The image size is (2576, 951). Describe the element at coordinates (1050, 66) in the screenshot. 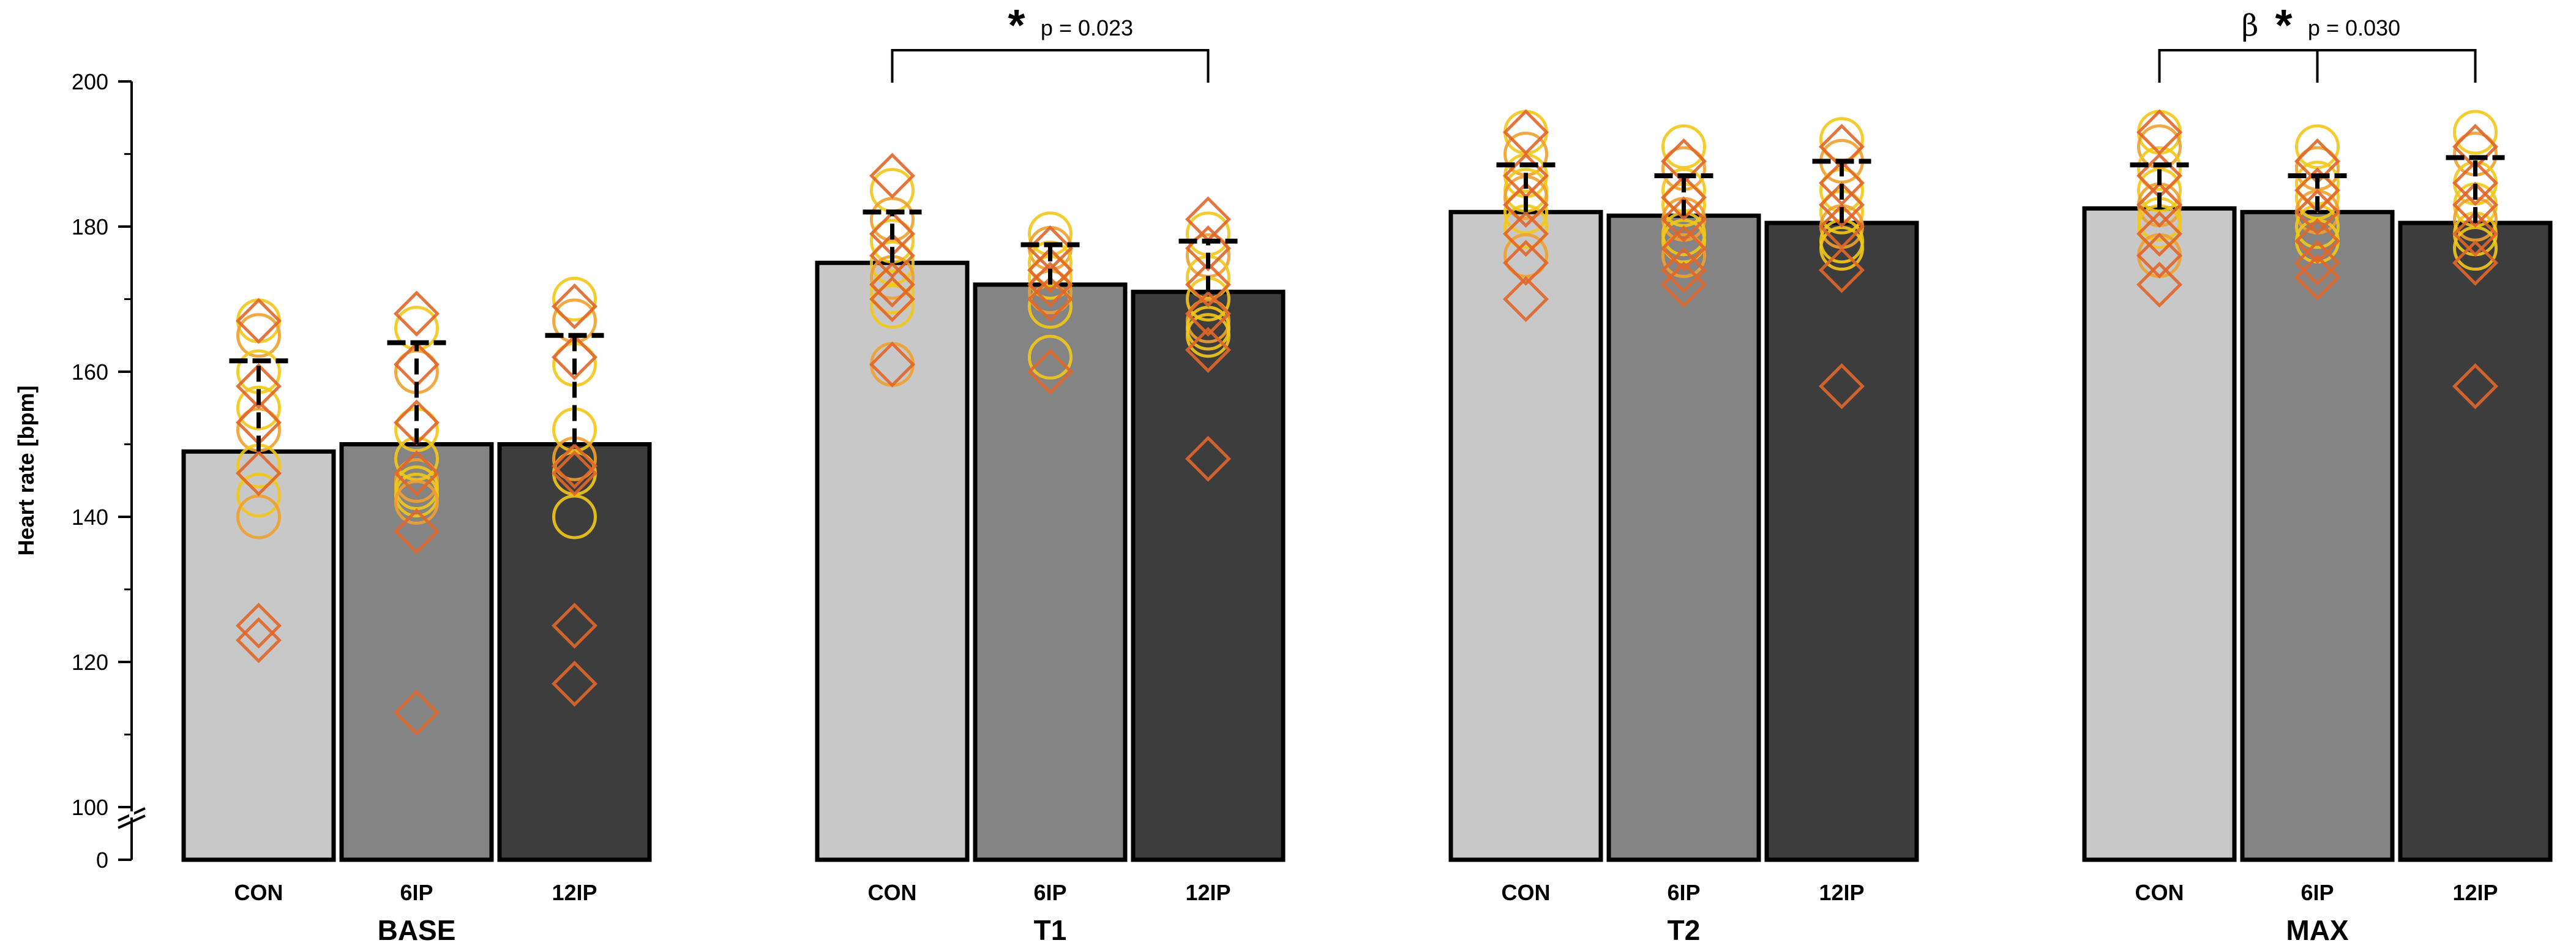

I see `significance-bracket` at that location.